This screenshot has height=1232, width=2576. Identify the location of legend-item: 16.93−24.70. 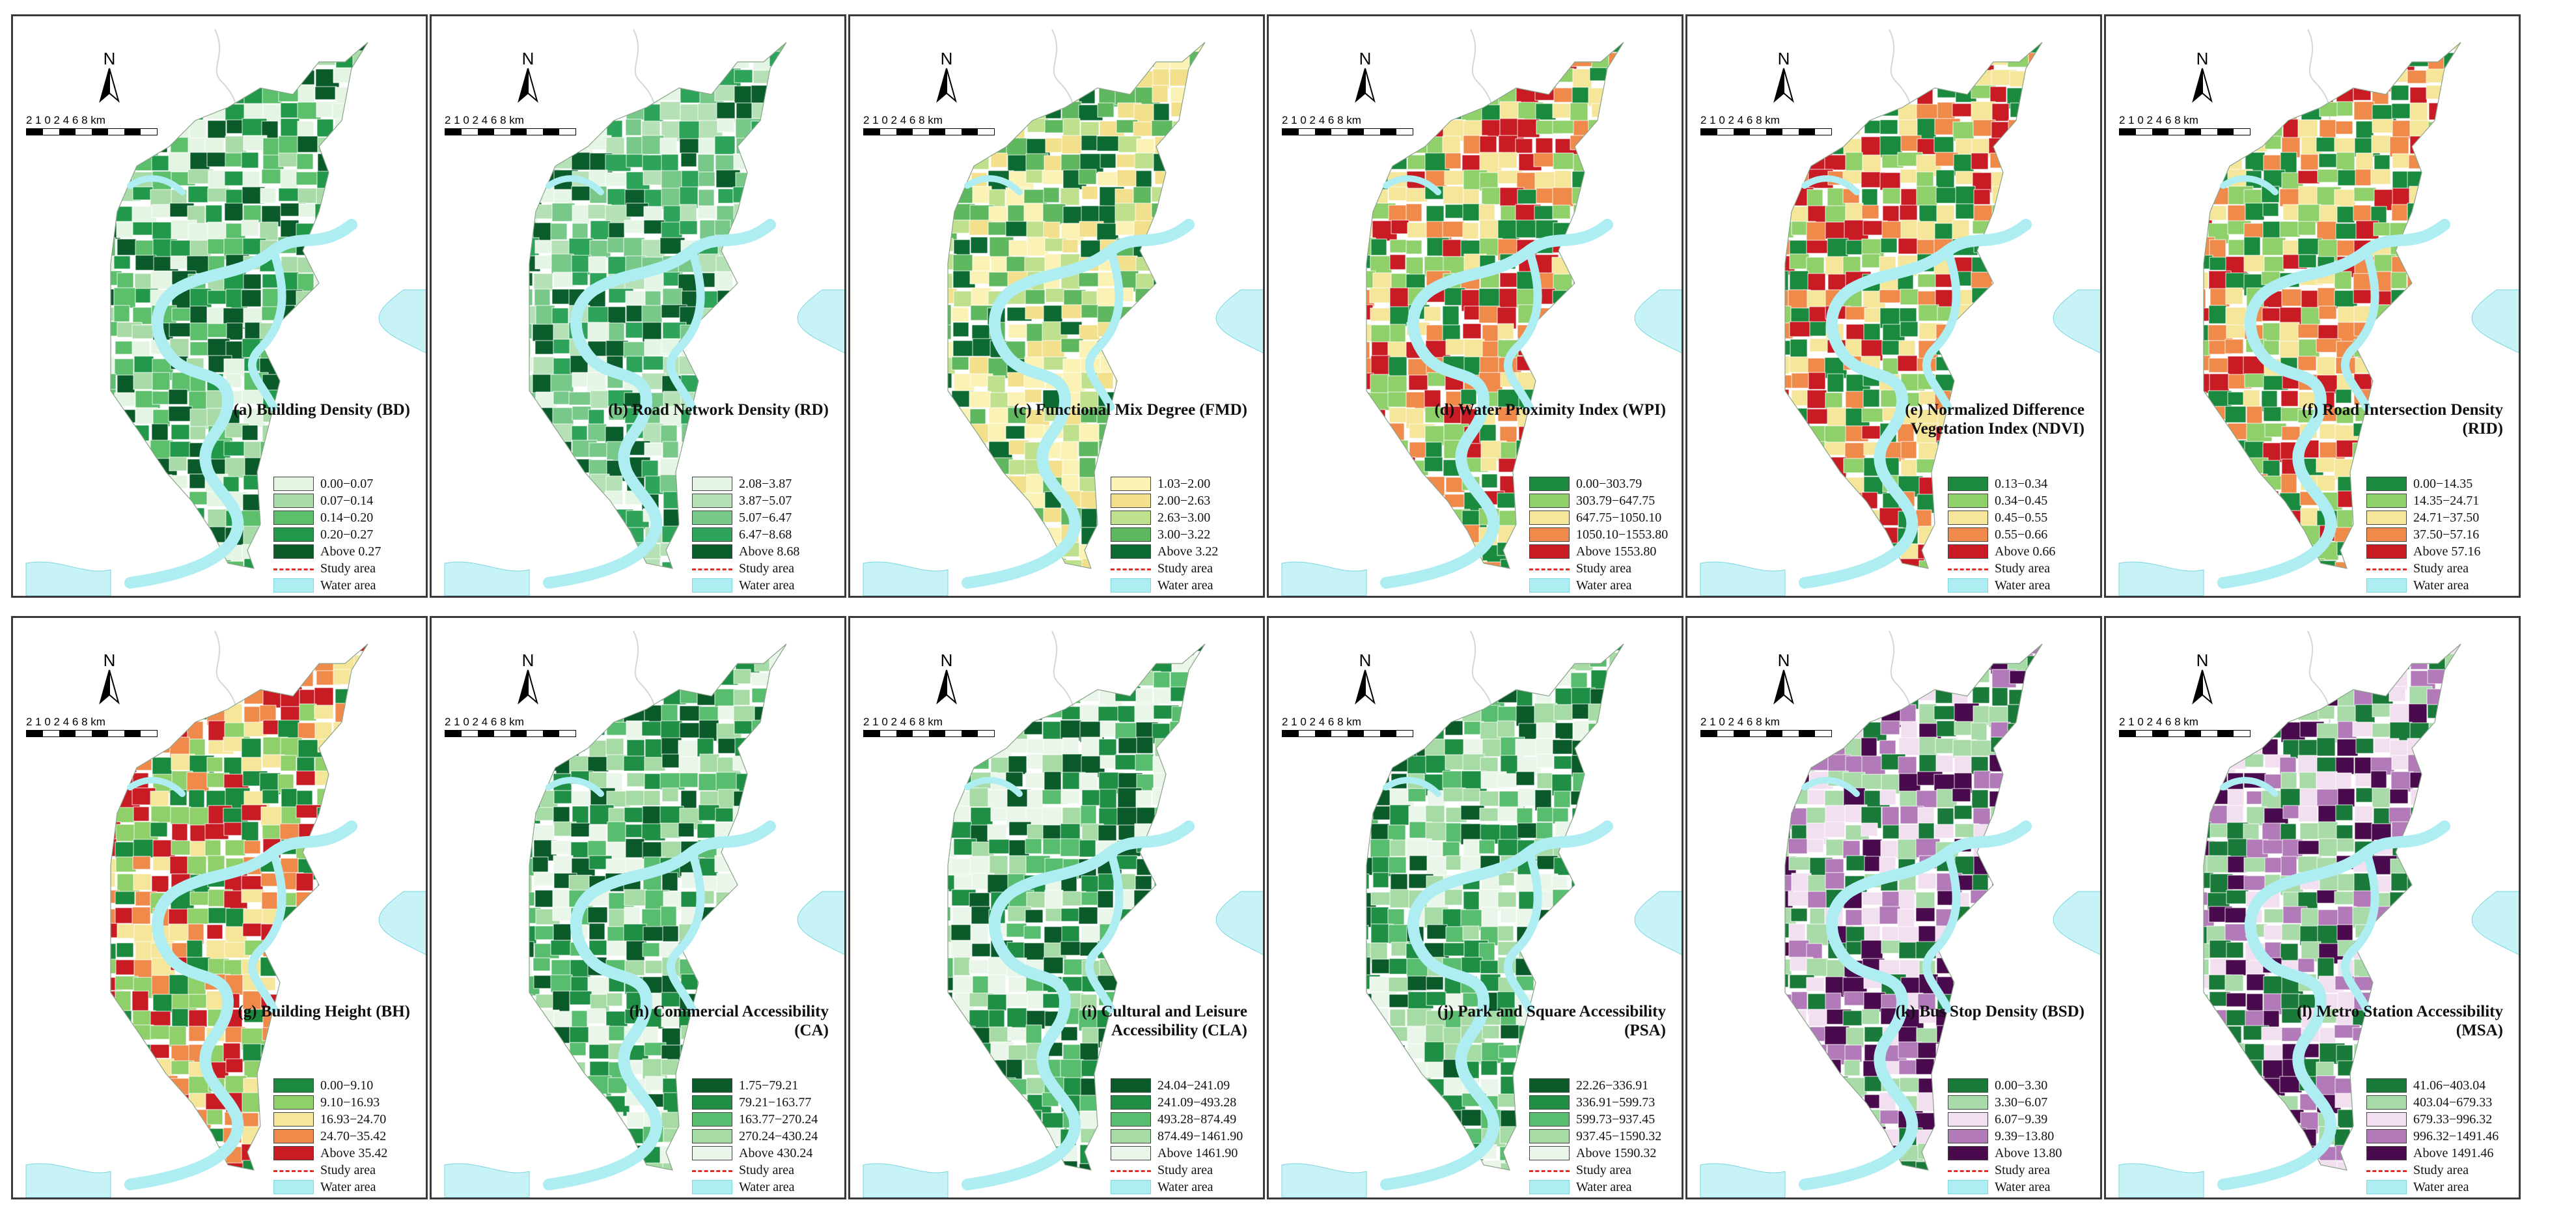
(348, 1119).